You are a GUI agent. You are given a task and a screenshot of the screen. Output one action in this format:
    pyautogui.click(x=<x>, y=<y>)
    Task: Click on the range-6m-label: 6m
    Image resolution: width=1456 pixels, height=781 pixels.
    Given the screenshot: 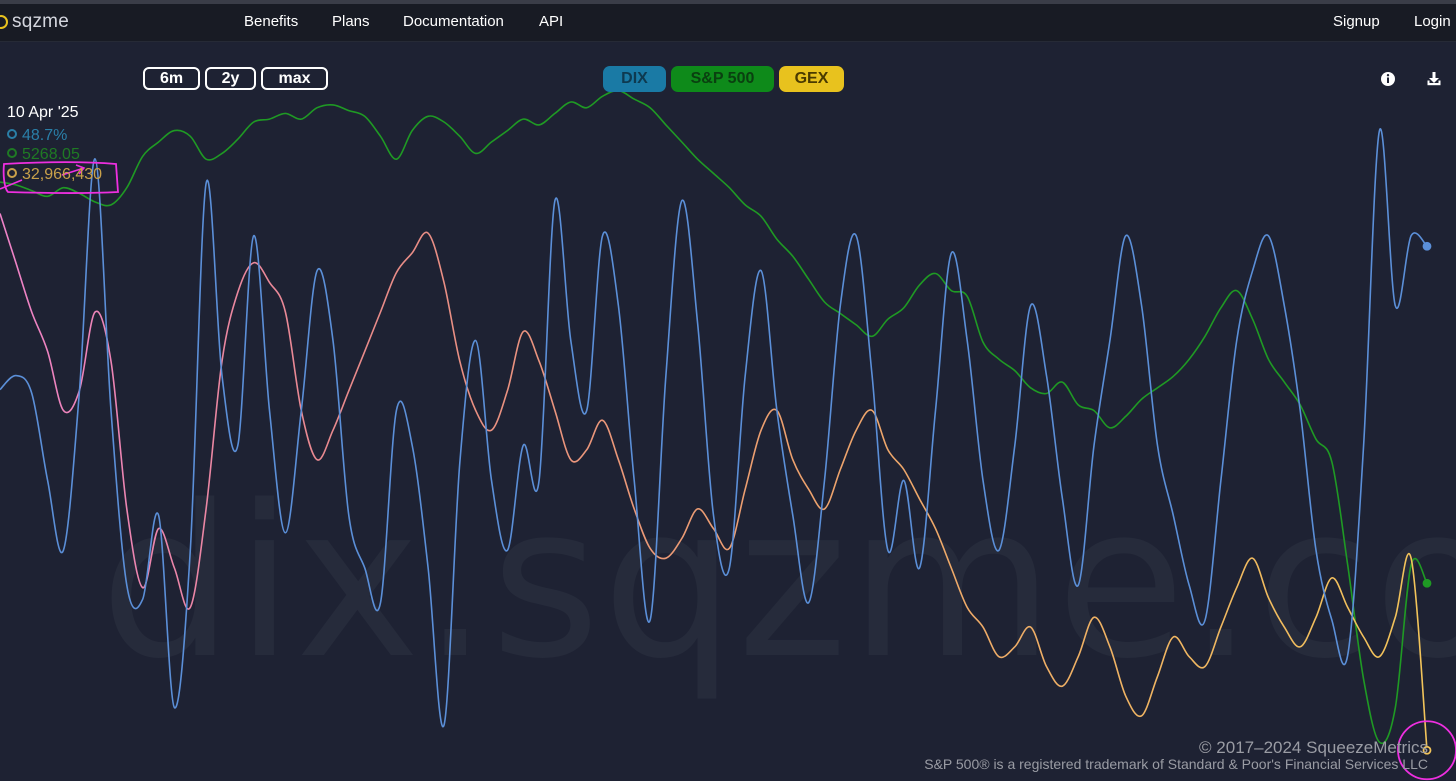 What is the action you would take?
    pyautogui.click(x=171, y=78)
    